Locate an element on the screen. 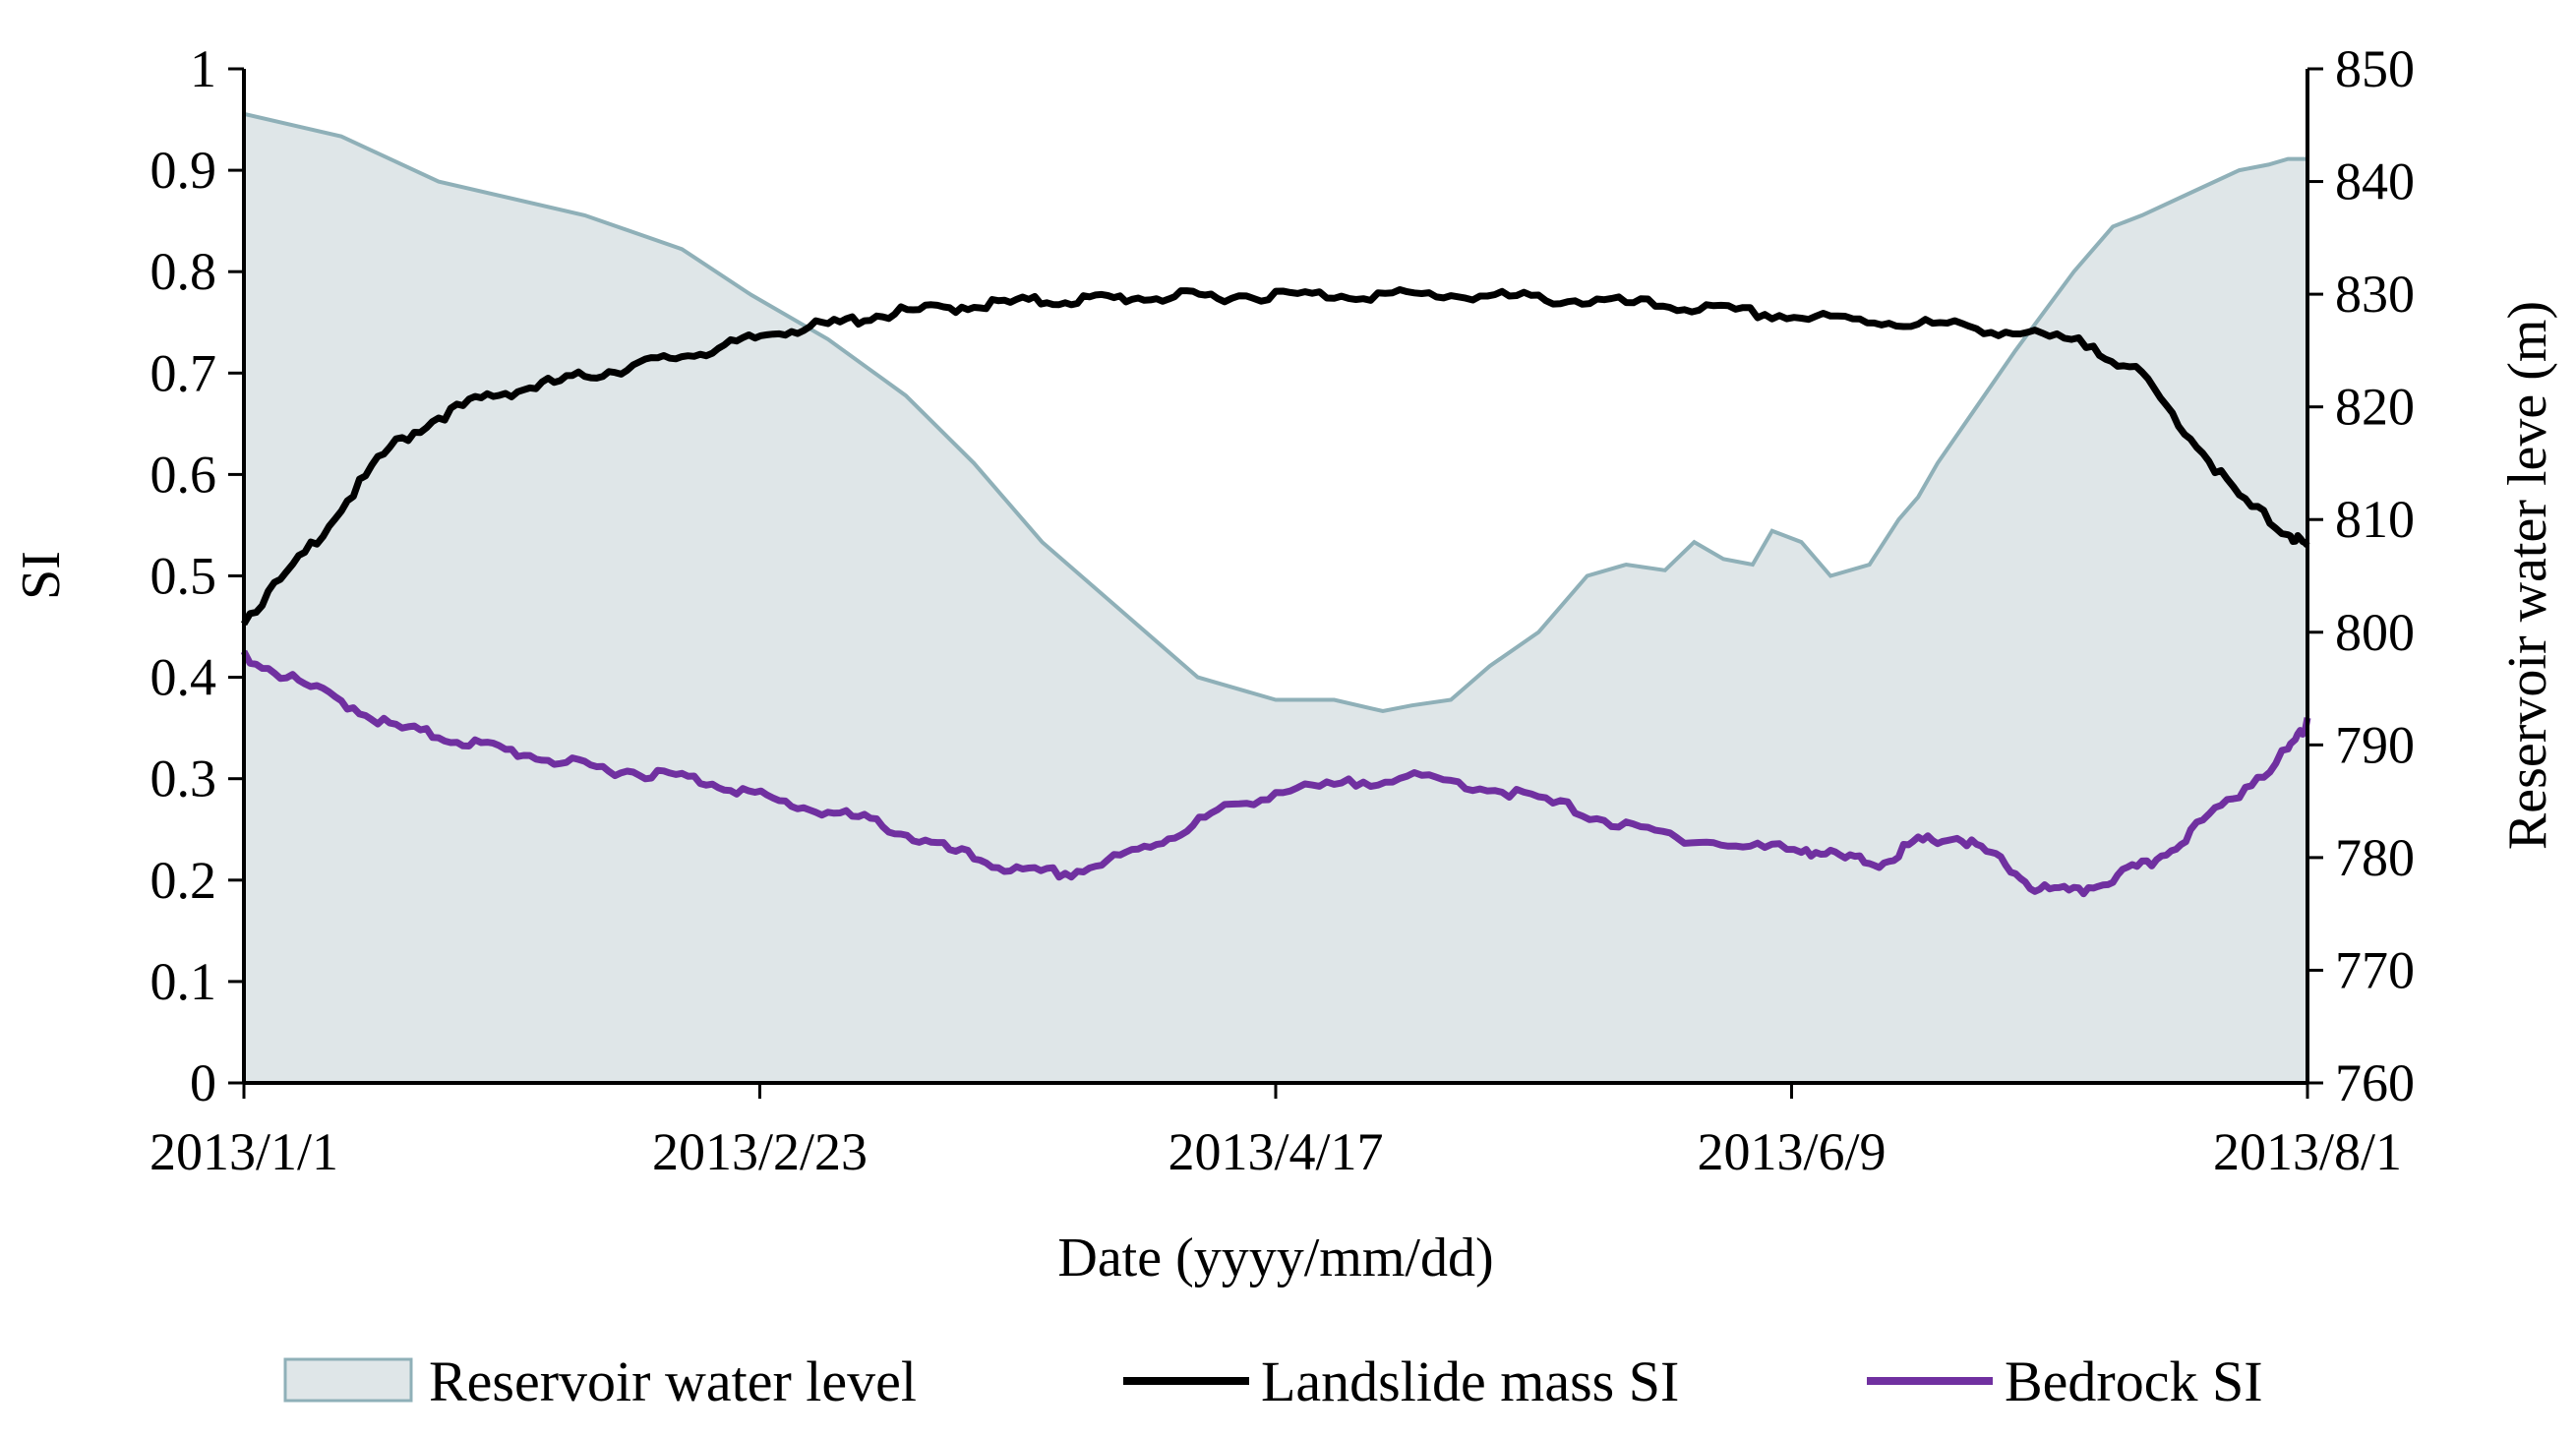  legend-label-landslide-mass-si: Landslide mass SI is located at coordinates (1470, 1381).